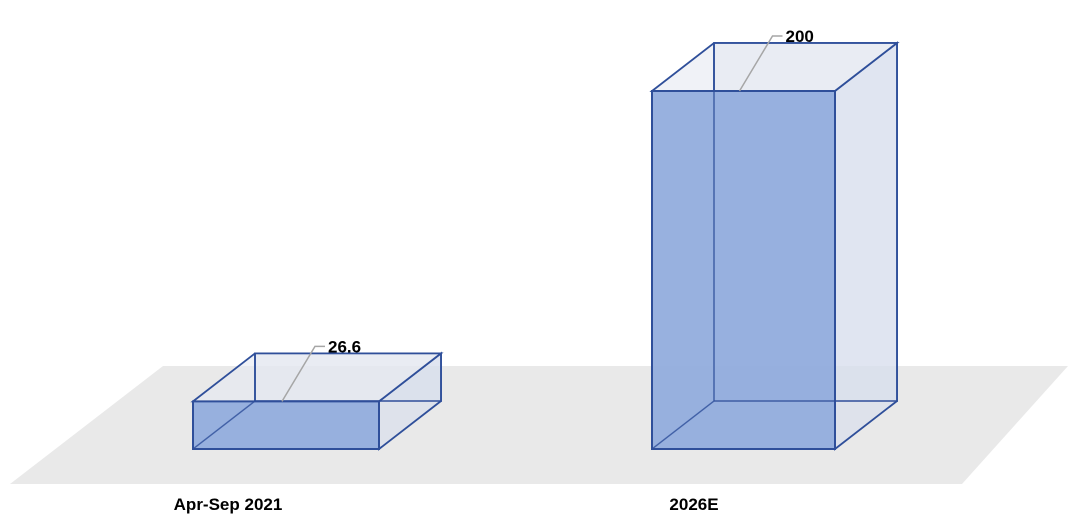 The width and height of the screenshot is (1068, 529). Describe the element at coordinates (866, 246) in the screenshot. I see `bar-side-face` at that location.